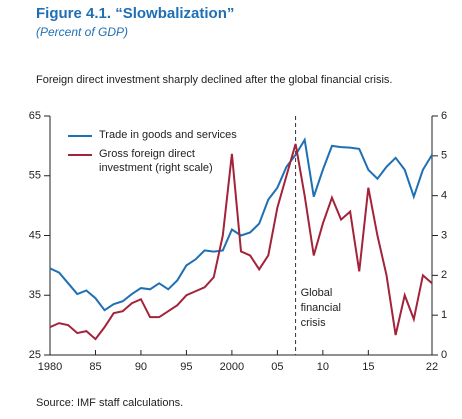 The image size is (462, 419). I want to click on y-tick-label: 55, so click(35, 176).